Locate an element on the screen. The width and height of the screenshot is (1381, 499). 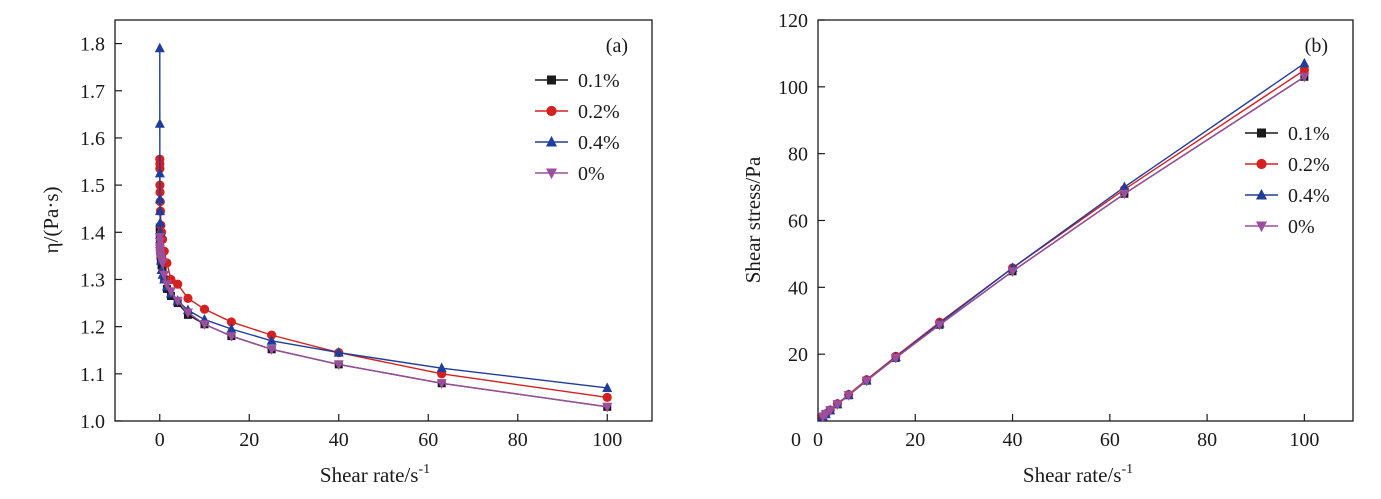
y-tick-label-a-1: 1.1 is located at coordinates (92, 375).